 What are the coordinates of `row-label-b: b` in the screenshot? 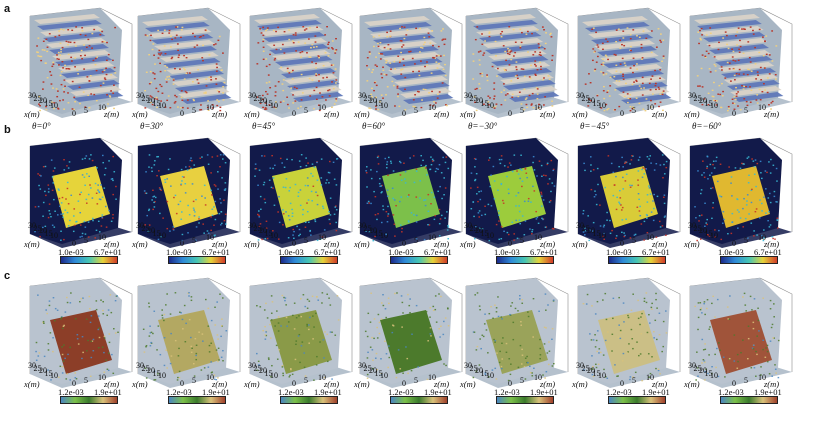 It's located at (7, 130).